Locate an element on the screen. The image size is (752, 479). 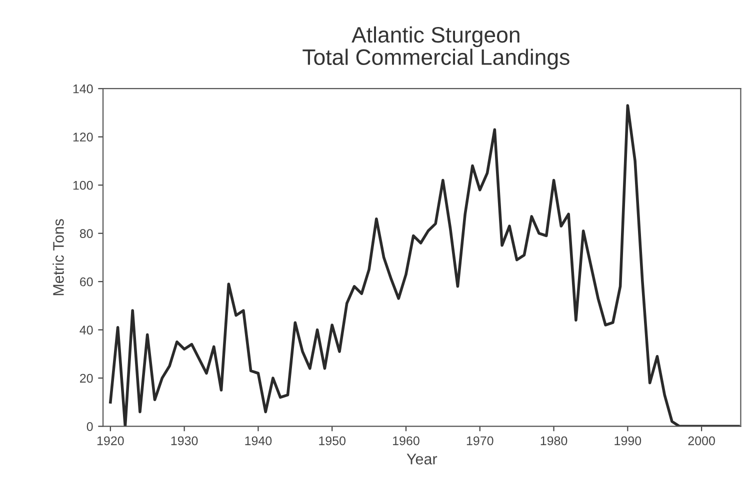
x-tick-label: 1920 is located at coordinates (110, 441).